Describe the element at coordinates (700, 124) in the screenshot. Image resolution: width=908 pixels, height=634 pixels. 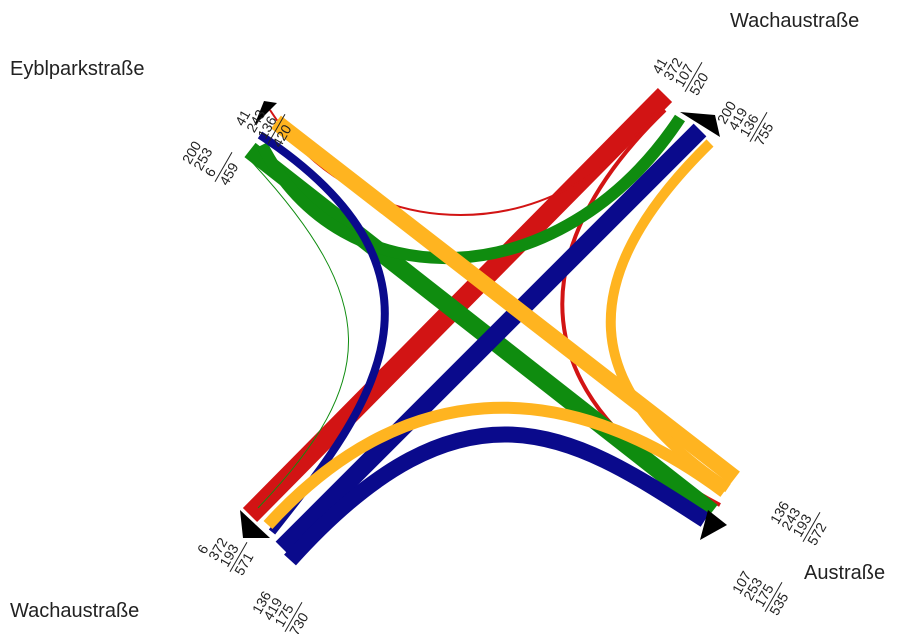
I see `arrow-northeast` at that location.